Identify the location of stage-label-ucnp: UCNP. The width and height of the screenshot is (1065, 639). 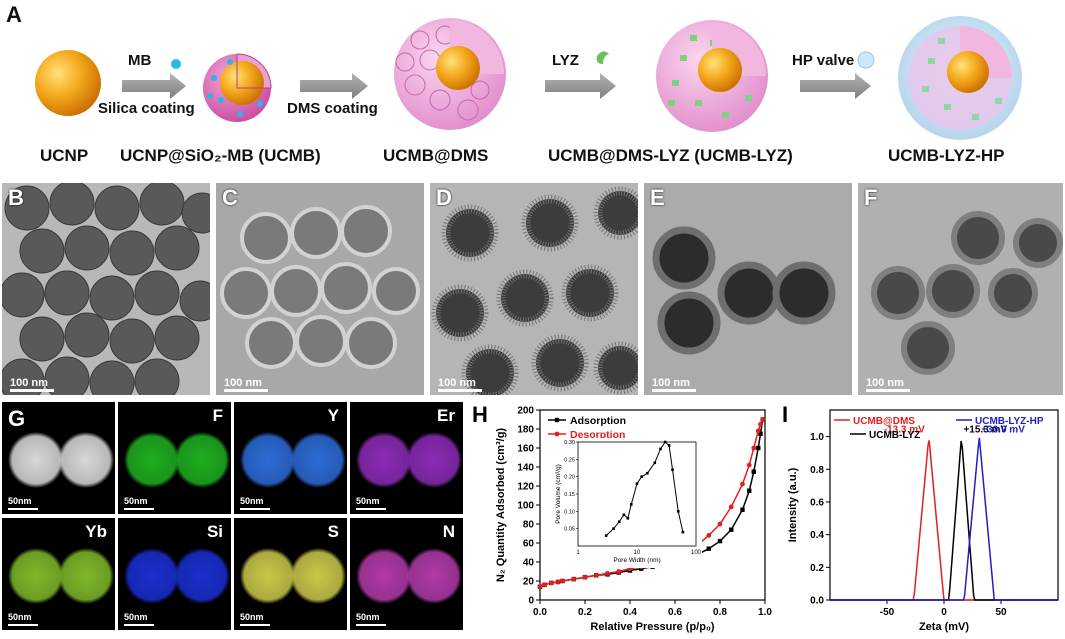
(64, 155).